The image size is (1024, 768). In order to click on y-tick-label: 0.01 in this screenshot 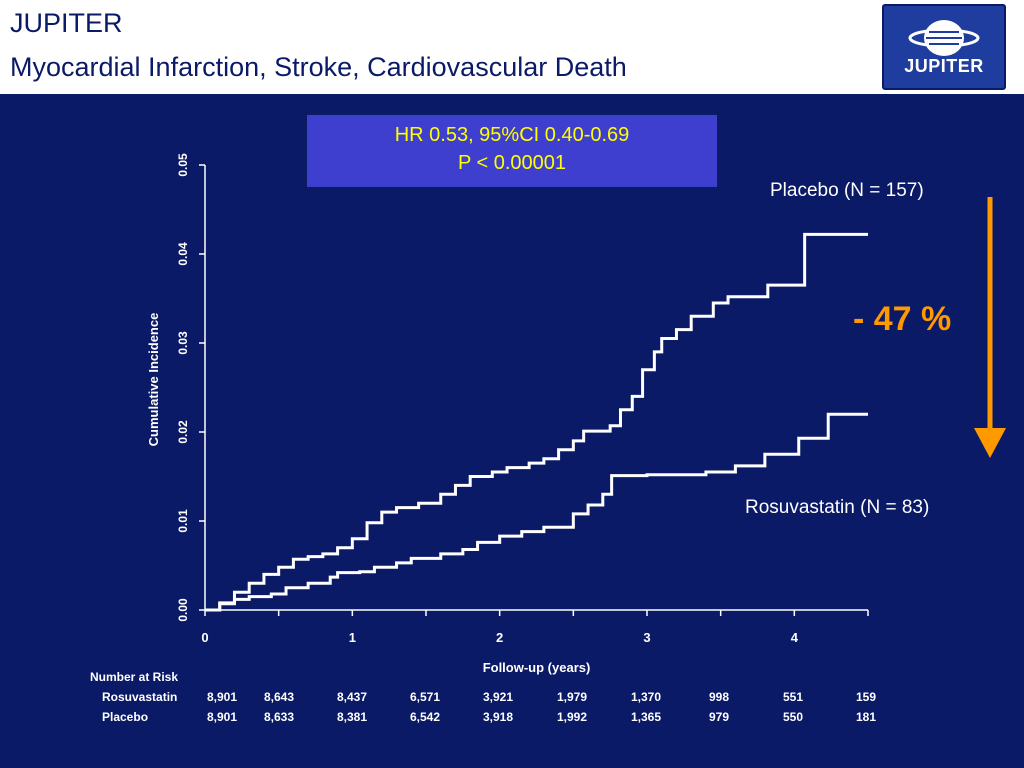, I will do `click(183, 521)`.